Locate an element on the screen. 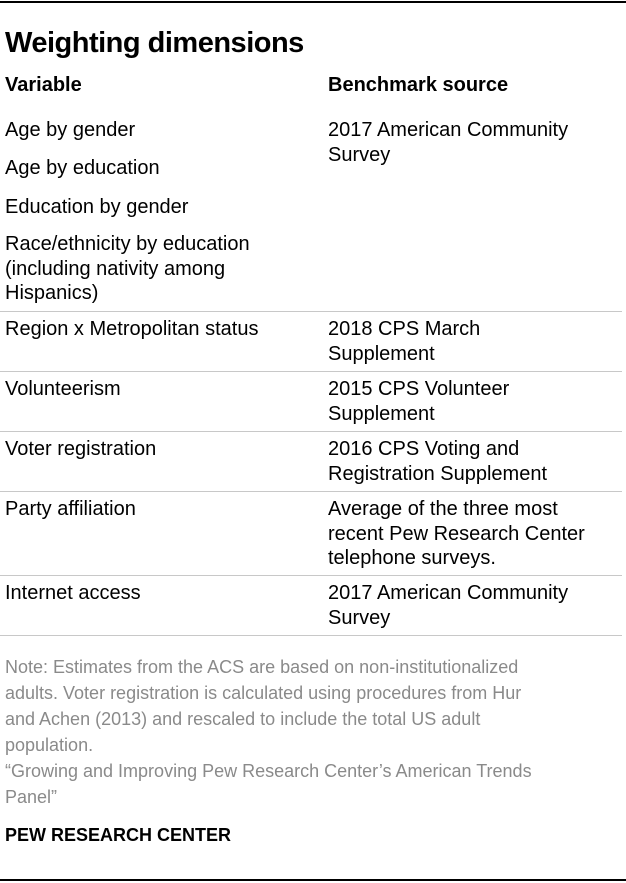  note-line: population. is located at coordinates (49, 745).